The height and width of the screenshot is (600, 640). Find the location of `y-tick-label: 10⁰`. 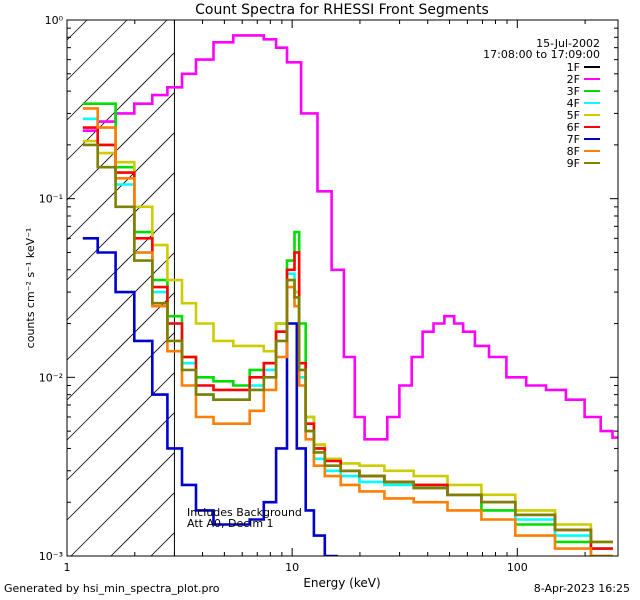

y-tick-label: 10⁰ is located at coordinates (54, 20).